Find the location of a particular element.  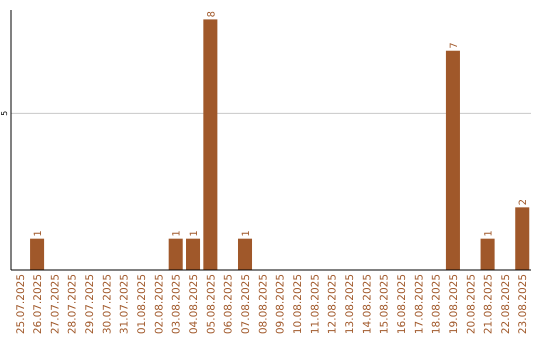

x-tick-label: 03.08.2025 is located at coordinates (176, 304).